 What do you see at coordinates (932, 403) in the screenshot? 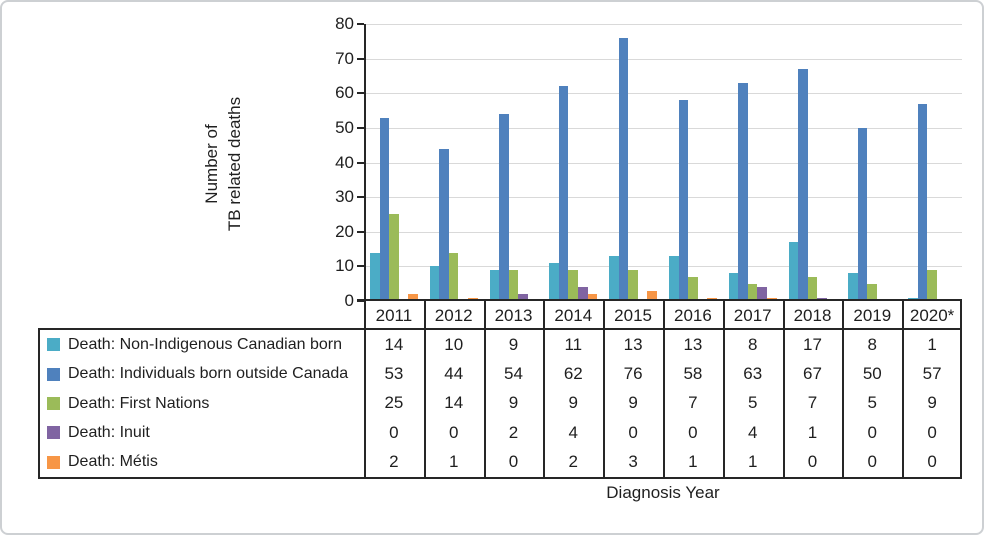
I see `table-cell-death-first-nations-2020: 9` at bounding box center [932, 403].